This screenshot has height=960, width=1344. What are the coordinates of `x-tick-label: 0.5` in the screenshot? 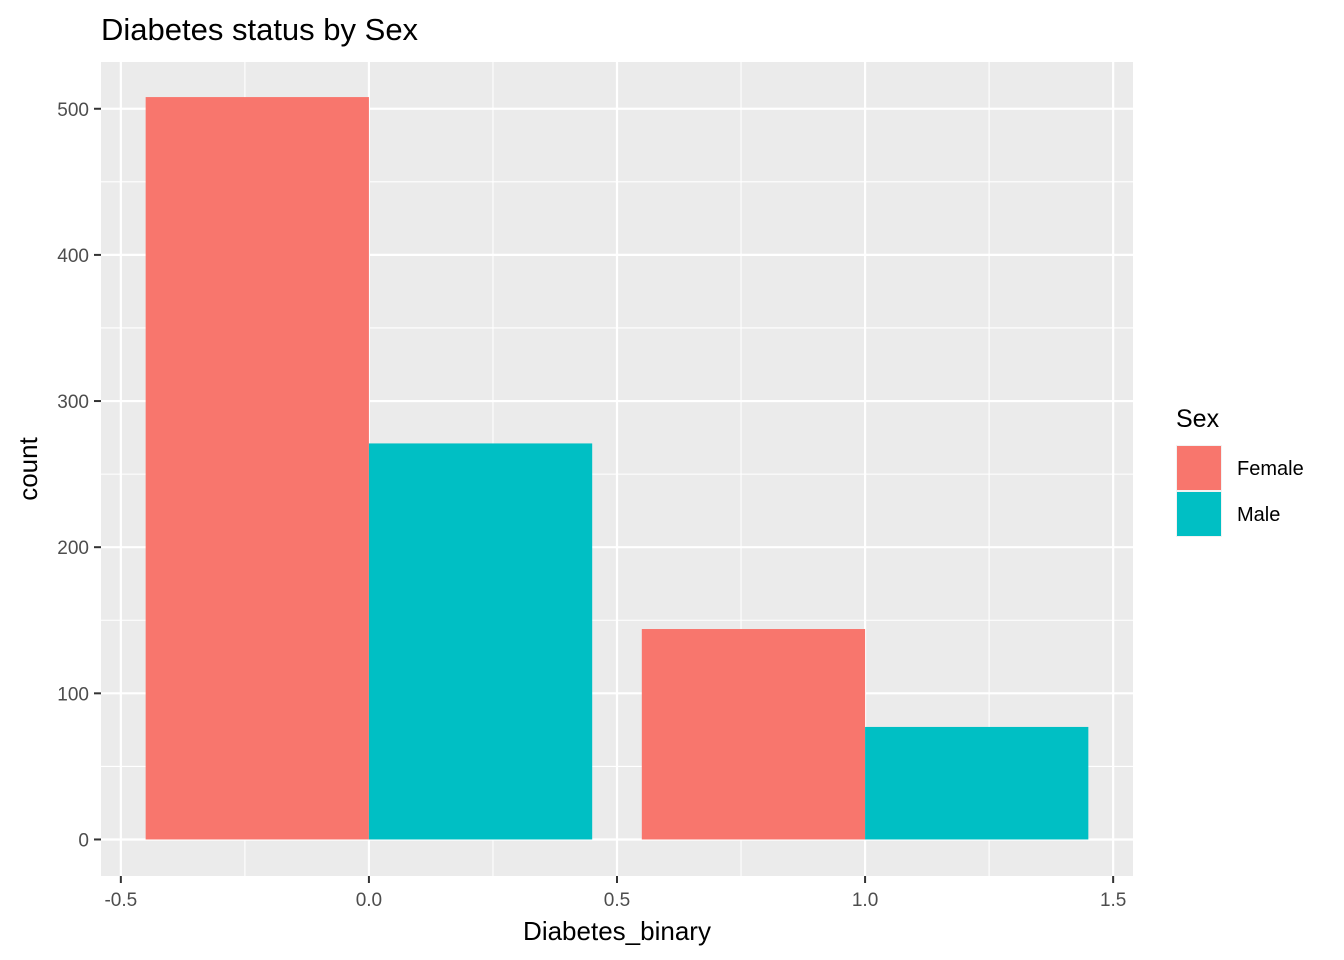 It's located at (617, 900).